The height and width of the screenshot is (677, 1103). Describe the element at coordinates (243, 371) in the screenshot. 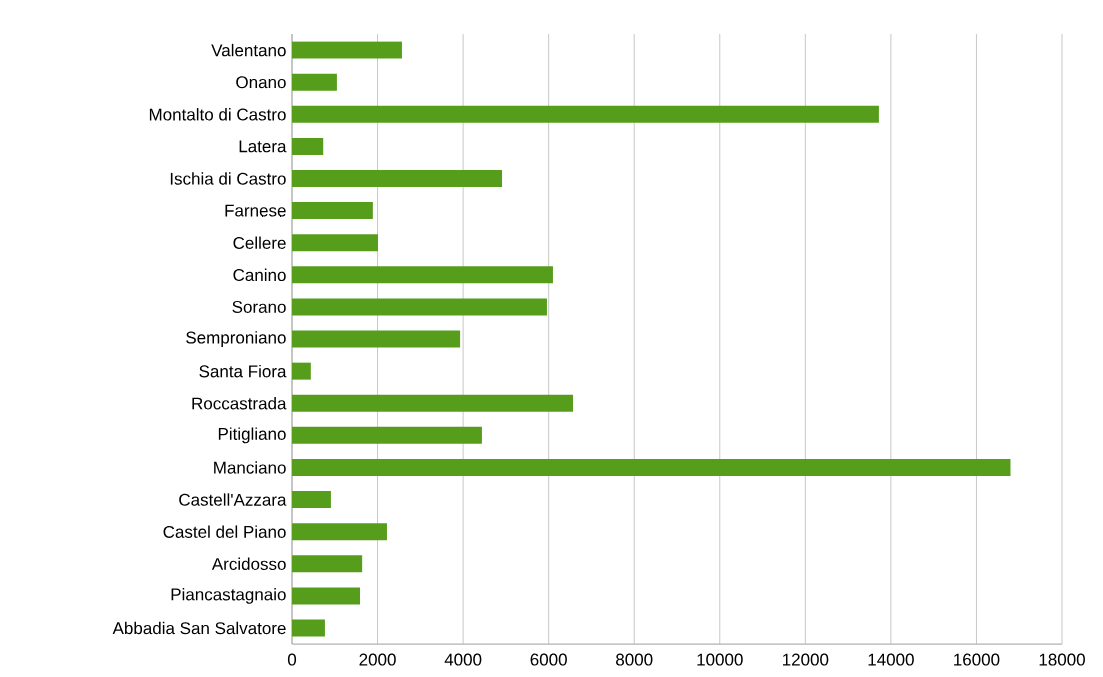

I see `y-tick-label: Santa Fiora` at that location.